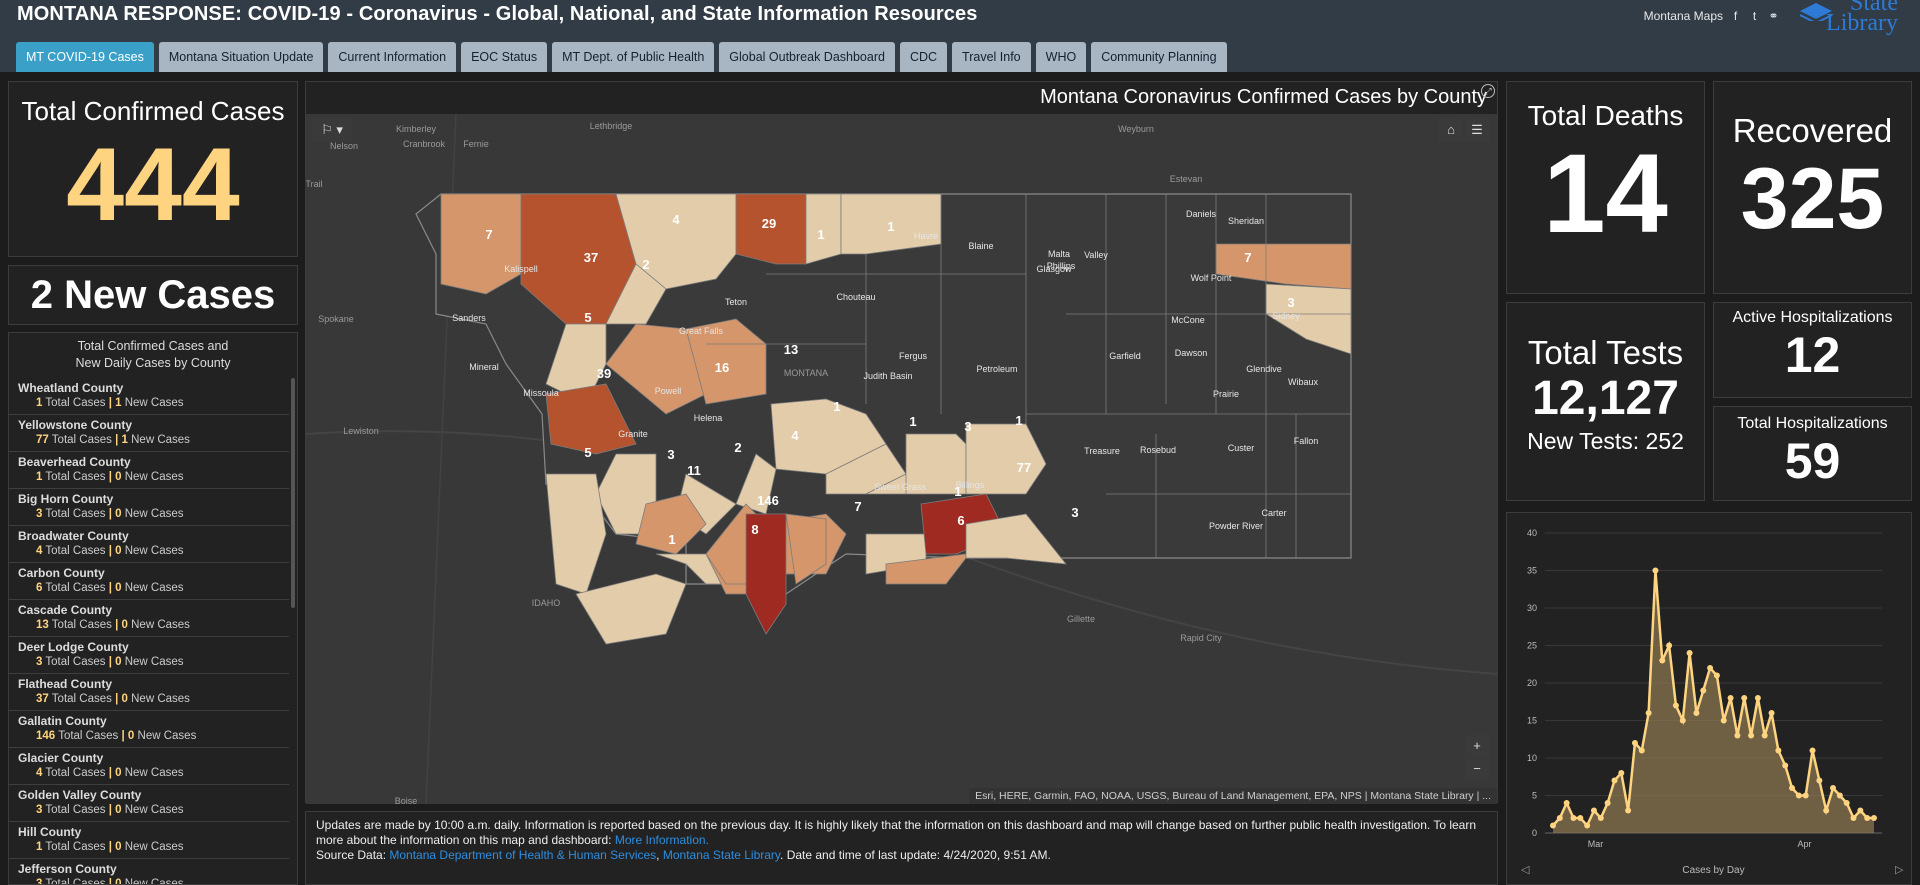 Image resolution: width=1920 pixels, height=885 pixels. I want to click on state-library-logo: State Library, so click(1848, 17).